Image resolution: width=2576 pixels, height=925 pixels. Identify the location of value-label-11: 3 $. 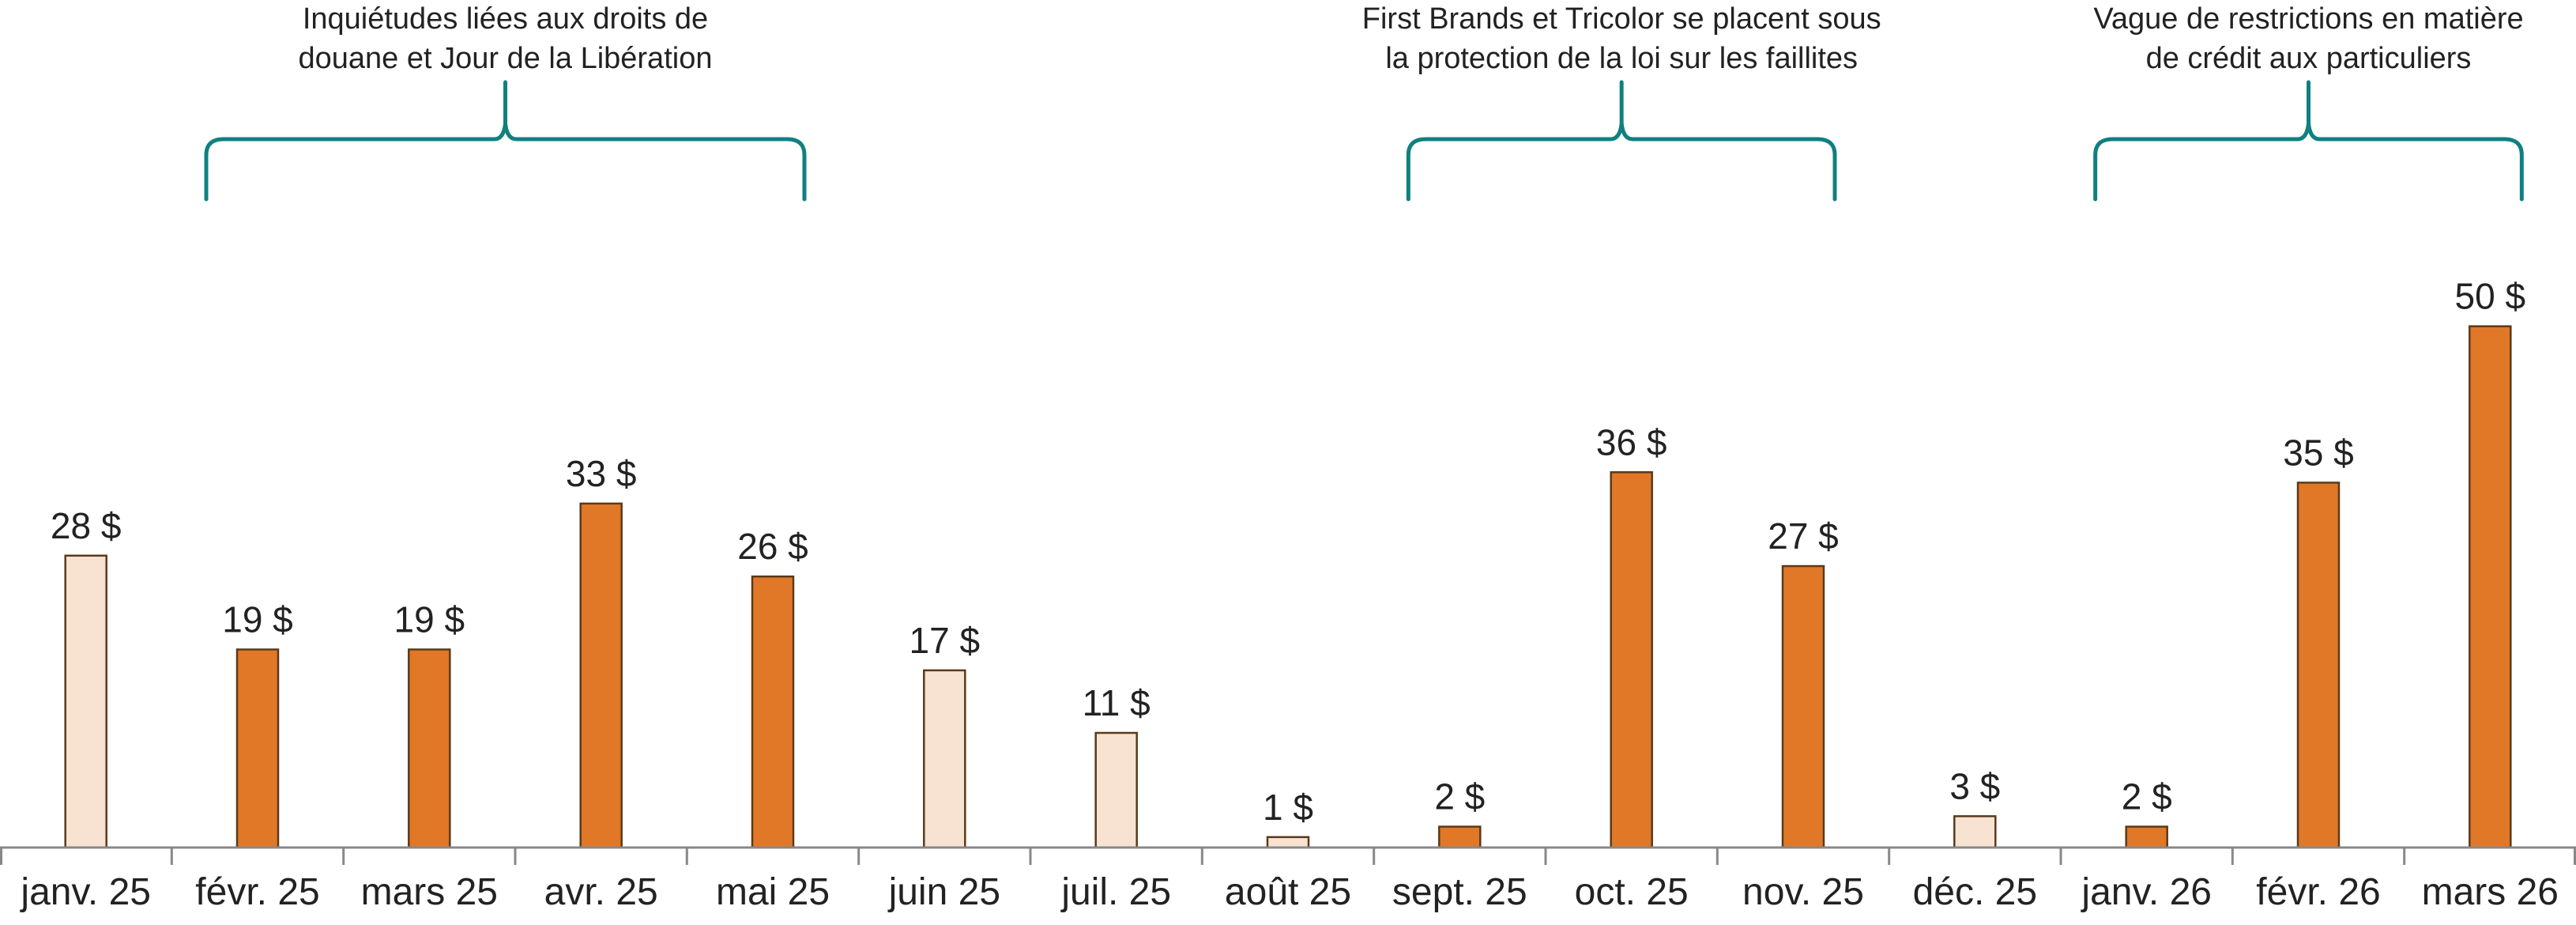
(1974, 785).